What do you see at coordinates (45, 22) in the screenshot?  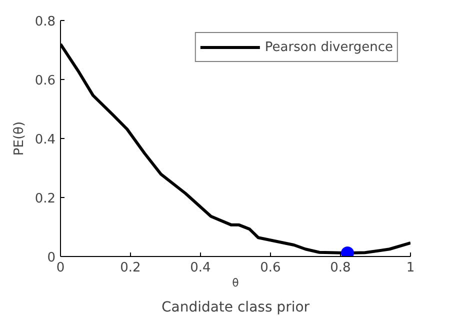 I see `y-tick-label: 0.8` at bounding box center [45, 22].